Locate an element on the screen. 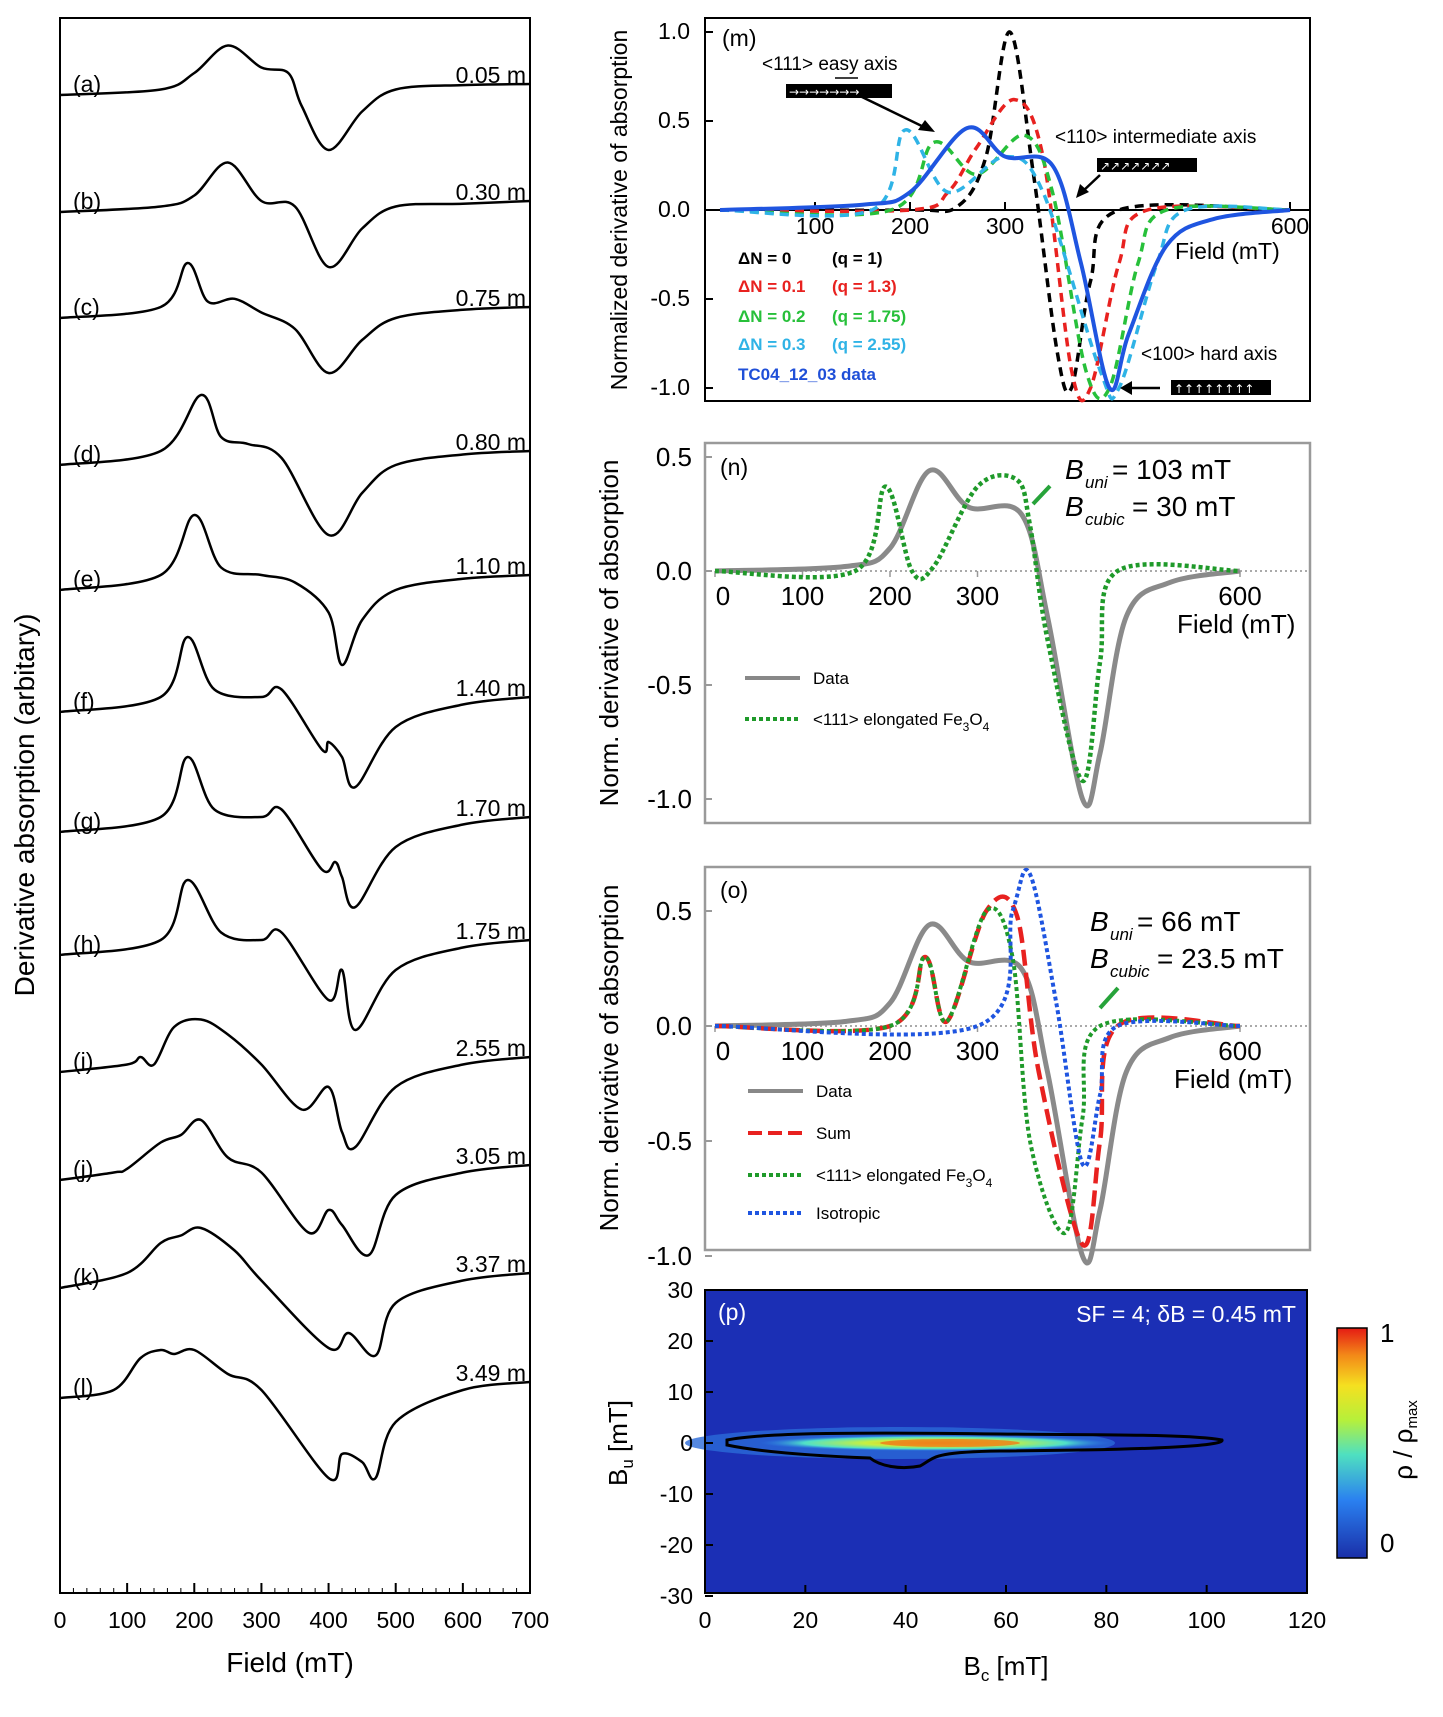 This screenshot has height=1717, width=1443. spectrum-depth: 1.40 m is located at coordinates (491, 688).